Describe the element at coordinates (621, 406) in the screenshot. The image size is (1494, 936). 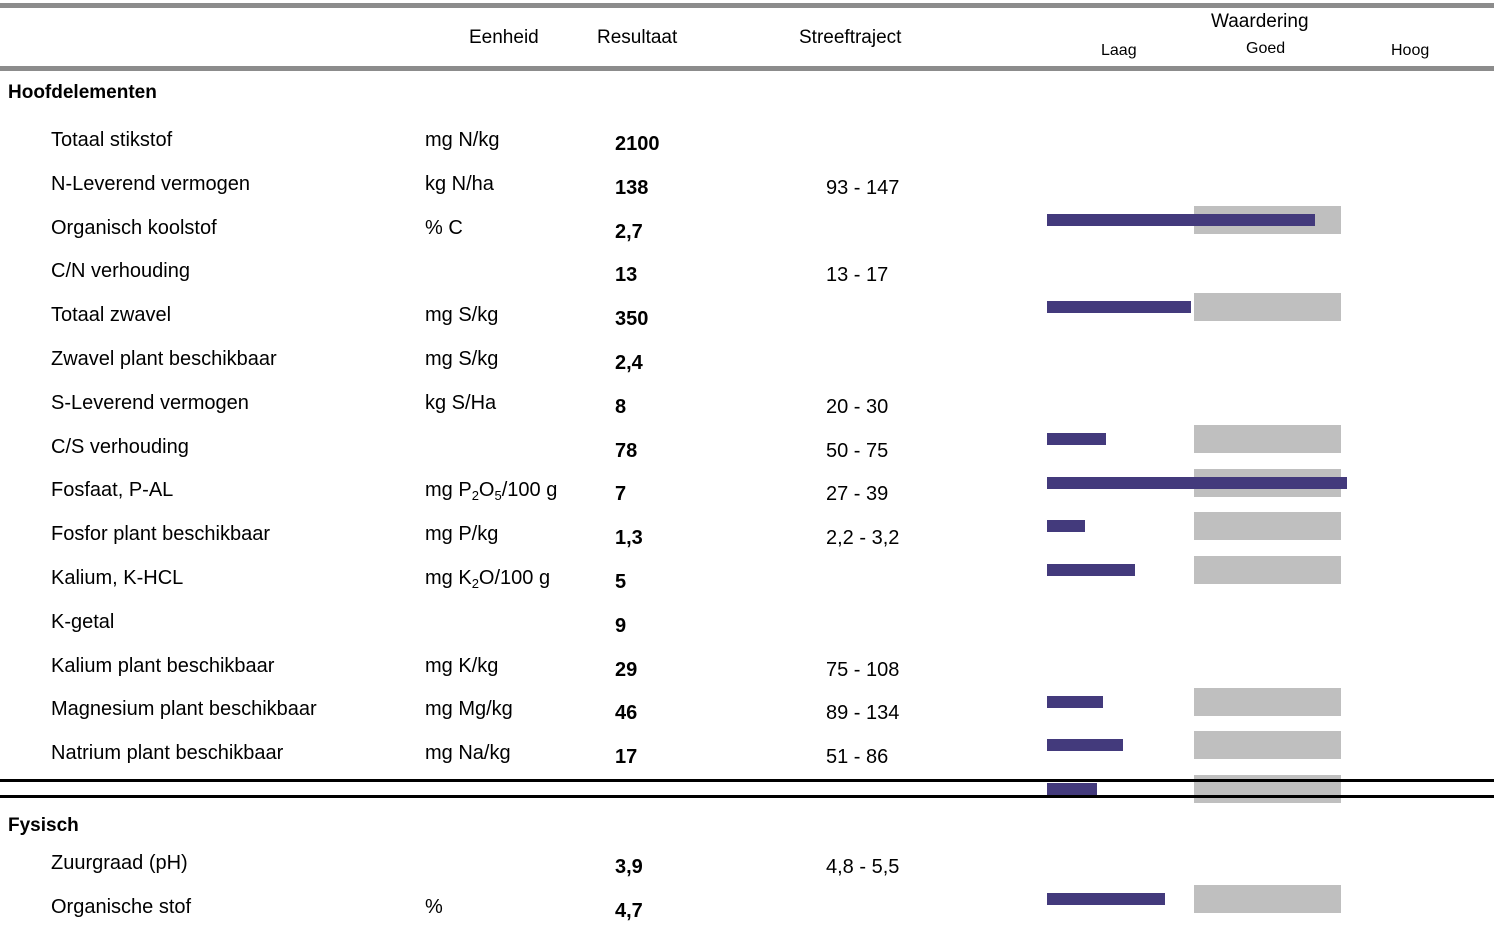
I see `row-result: 8` at that location.